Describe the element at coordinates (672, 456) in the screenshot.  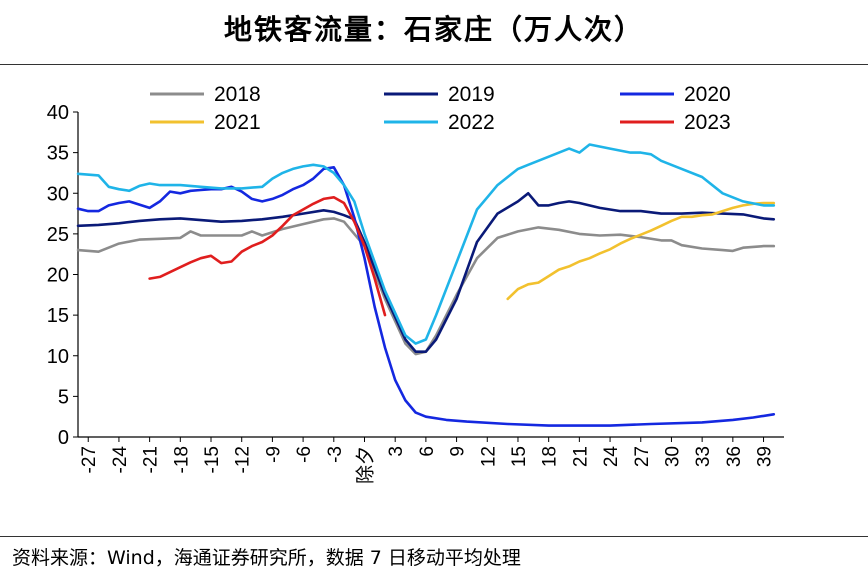
I see `x-tick-label: 30` at that location.